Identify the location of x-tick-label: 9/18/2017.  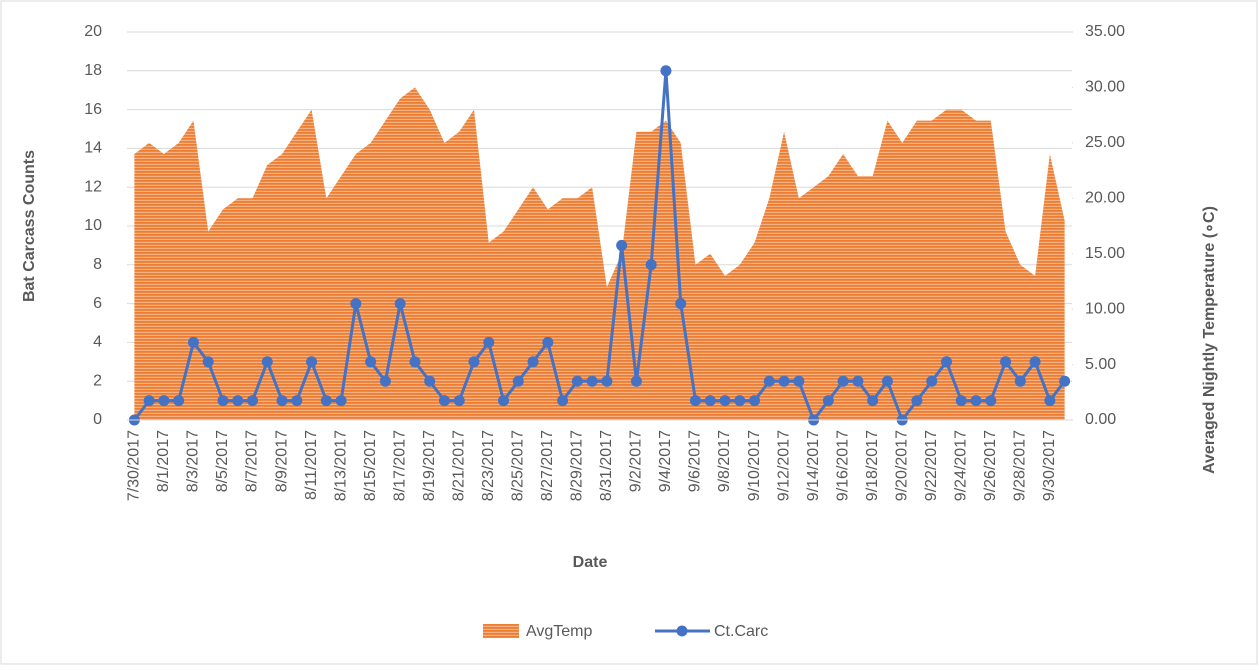
(872, 465).